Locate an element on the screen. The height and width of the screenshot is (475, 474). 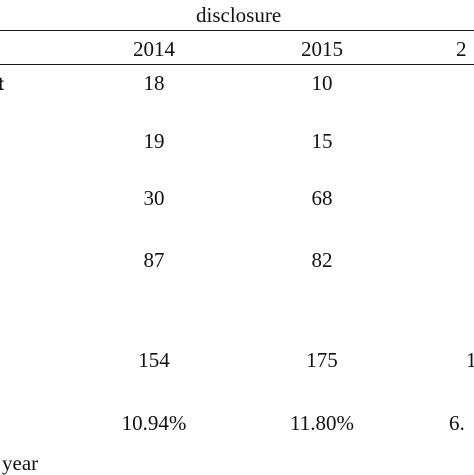
table-cell: 154 is located at coordinates (154, 360).